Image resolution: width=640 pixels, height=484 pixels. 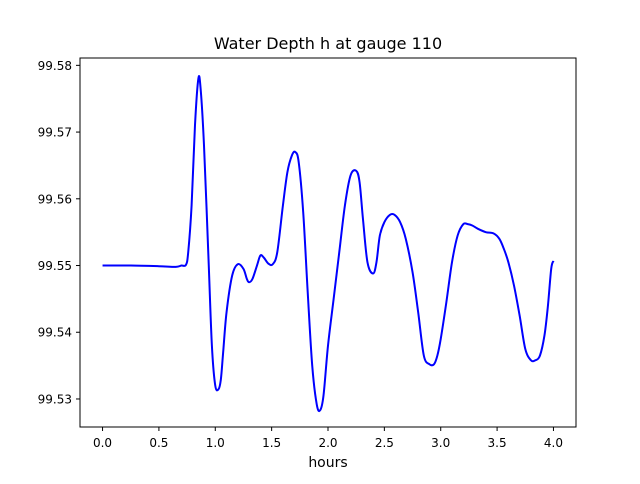 I want to click on y-tick-label: 99.54, so click(x=55, y=333).